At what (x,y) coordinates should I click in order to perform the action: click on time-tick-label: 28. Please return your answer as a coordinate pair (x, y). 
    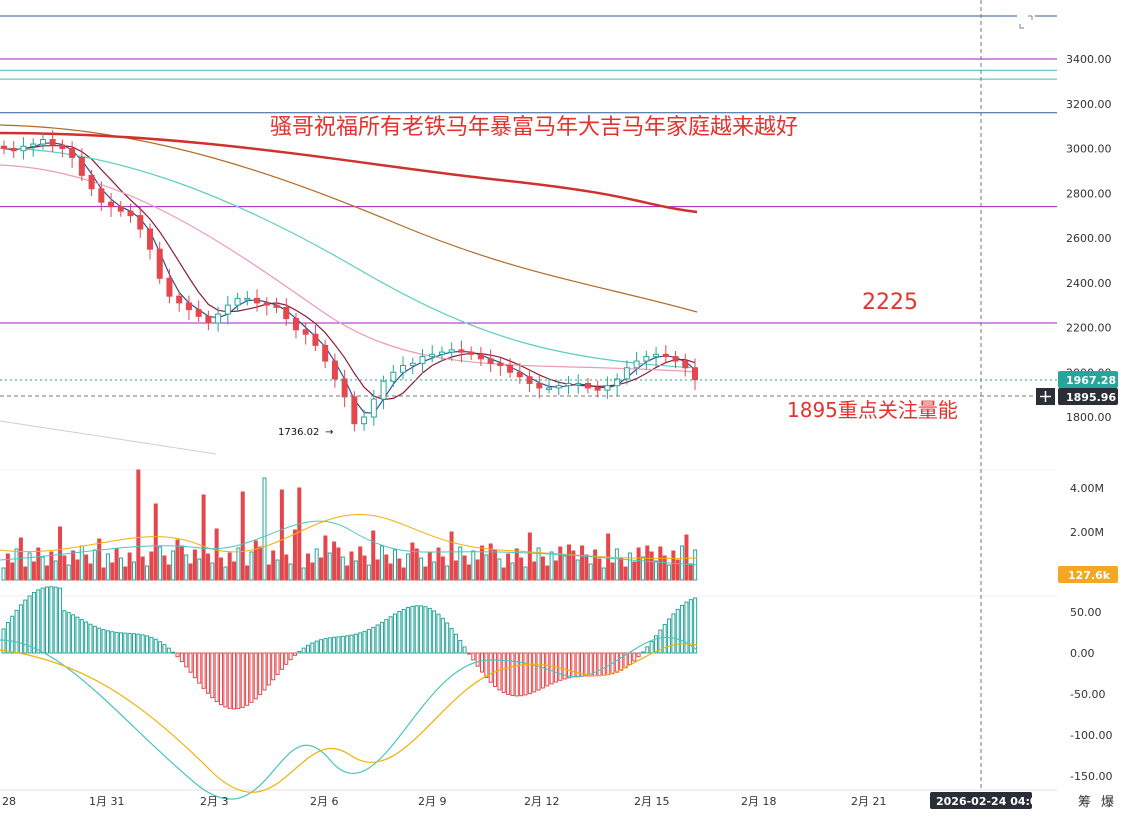
    Looking at the image, I should click on (9, 801).